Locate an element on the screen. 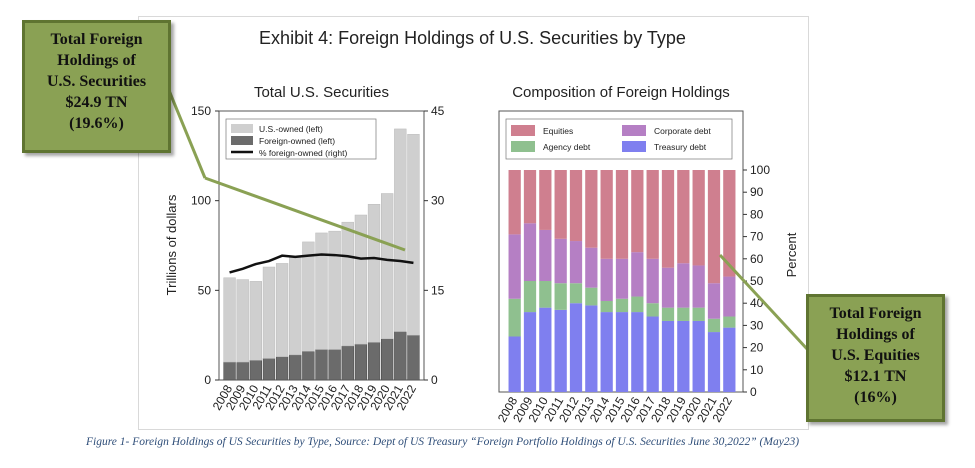  legend-label-corporate-debt: Corporate debt is located at coordinates (682, 131).